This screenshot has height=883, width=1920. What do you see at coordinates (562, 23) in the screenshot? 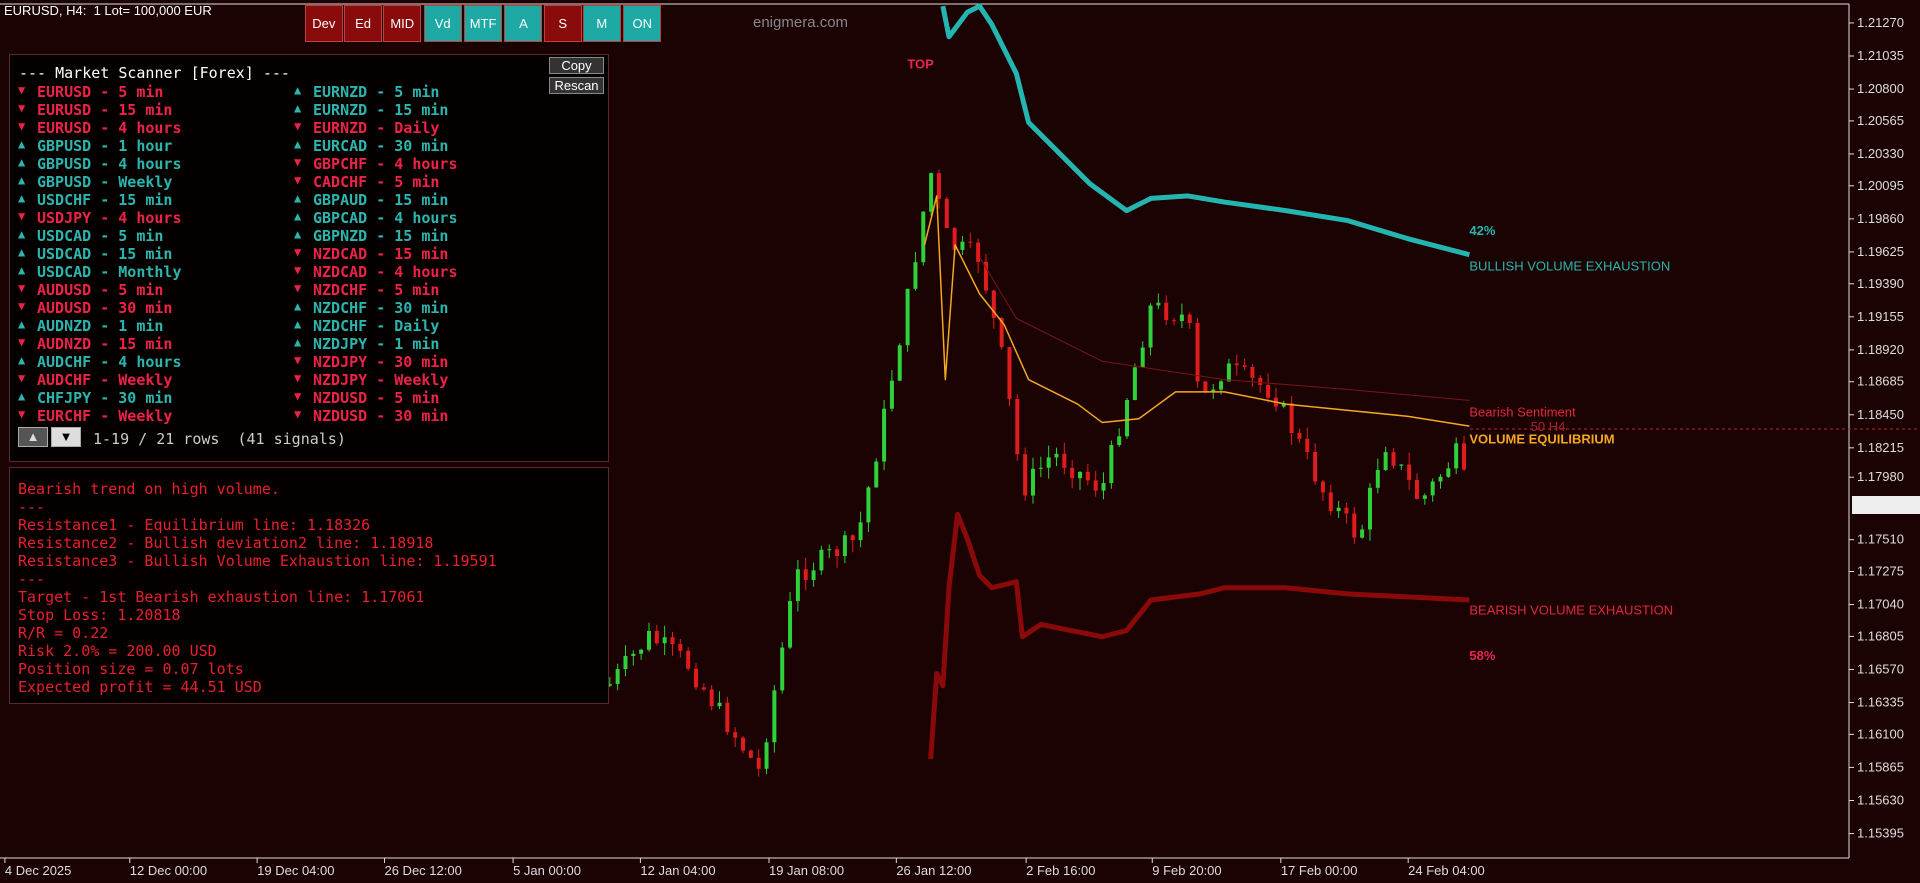
I see `toolbar-button: S` at bounding box center [562, 23].